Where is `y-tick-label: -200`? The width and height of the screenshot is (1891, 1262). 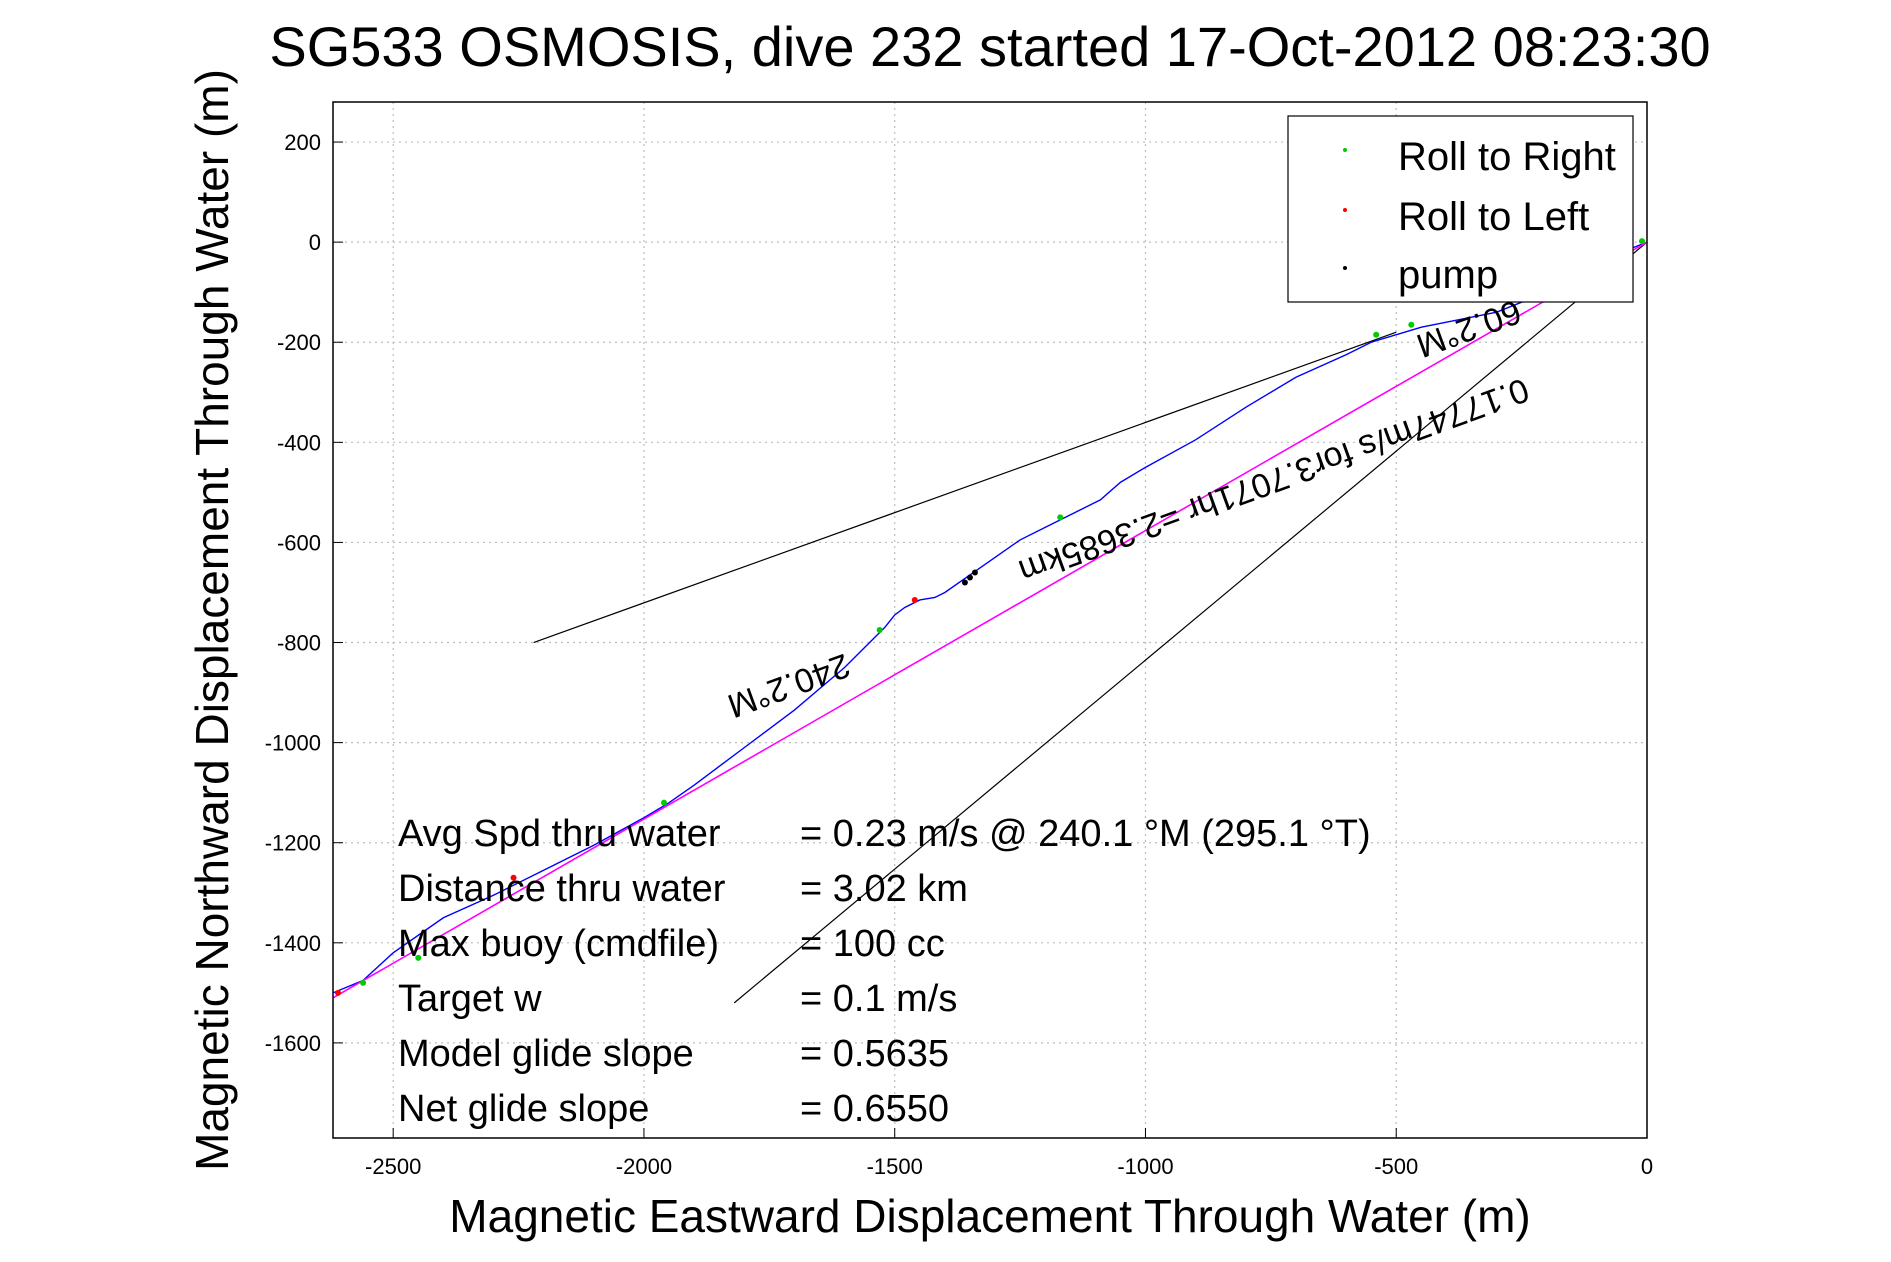
y-tick-label: -200 is located at coordinates (299, 342).